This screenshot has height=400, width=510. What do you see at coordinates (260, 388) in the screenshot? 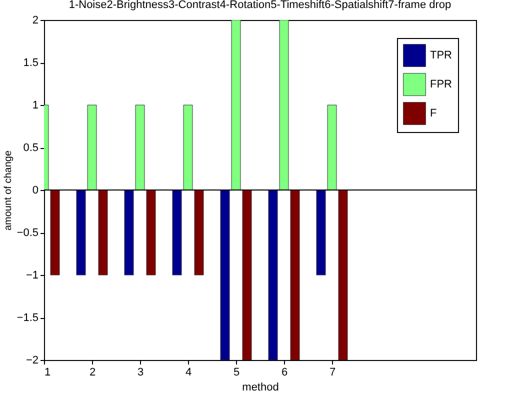
I see `x-axis-title: method` at bounding box center [260, 388].